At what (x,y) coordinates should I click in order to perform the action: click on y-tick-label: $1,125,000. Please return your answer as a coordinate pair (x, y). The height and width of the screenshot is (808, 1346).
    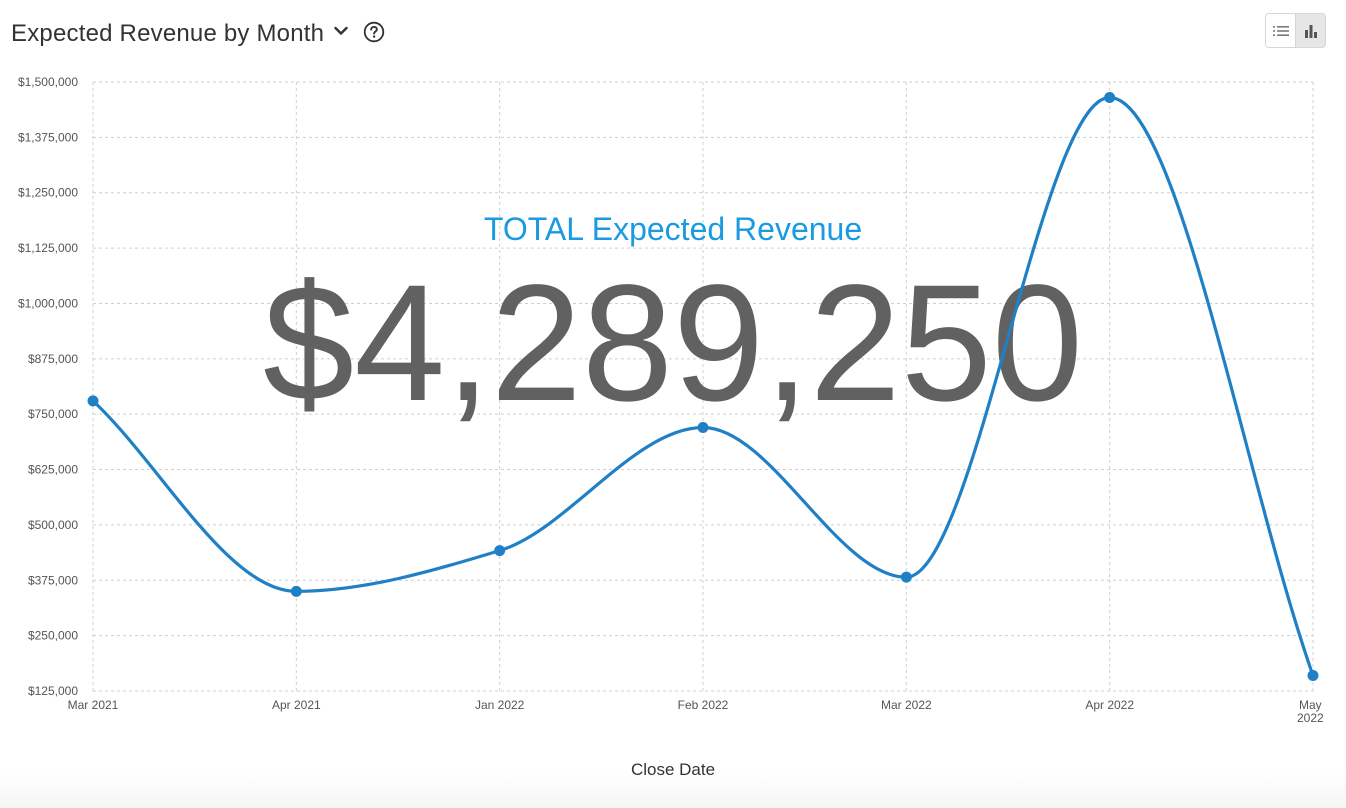
    Looking at the image, I should click on (48, 248).